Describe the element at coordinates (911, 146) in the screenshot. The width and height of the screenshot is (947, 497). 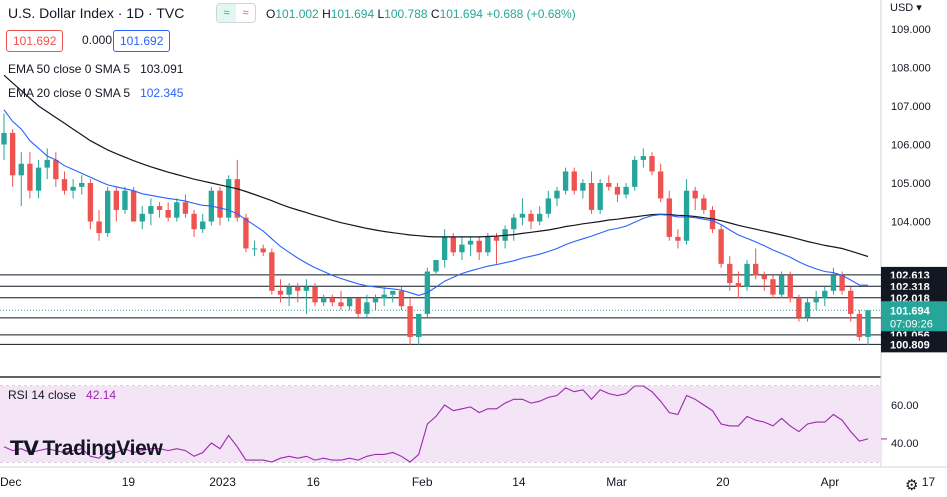
I see `price-tick-label: 106.000` at that location.